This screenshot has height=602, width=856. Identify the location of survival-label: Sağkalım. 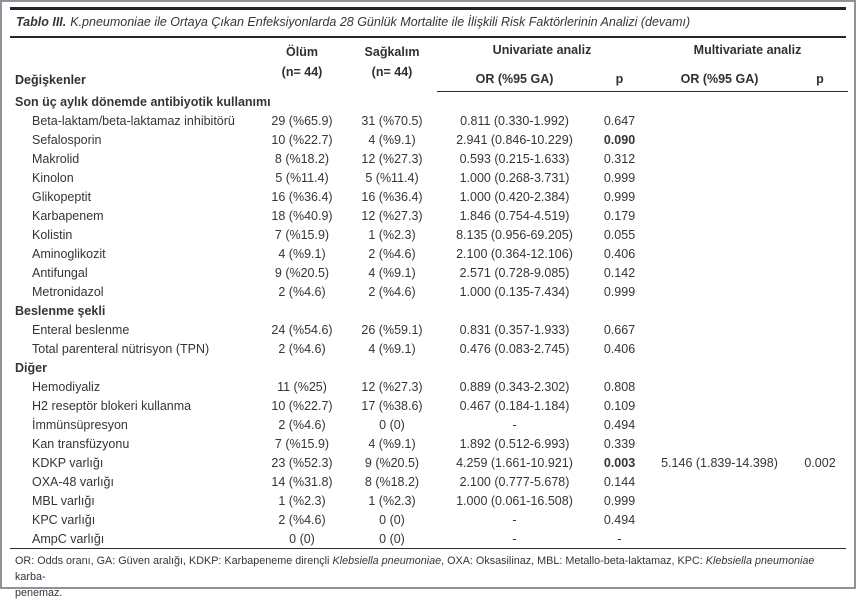
(392, 52).